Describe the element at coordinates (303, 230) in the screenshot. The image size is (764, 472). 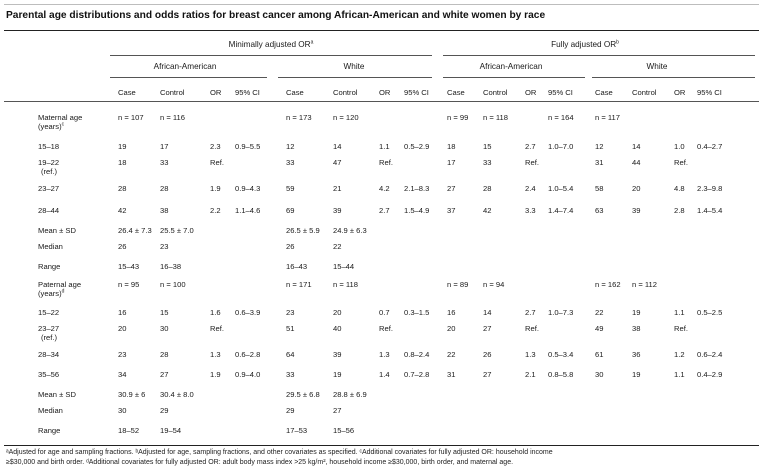
I see `table-cell: 26.5 ± 5.9` at that location.